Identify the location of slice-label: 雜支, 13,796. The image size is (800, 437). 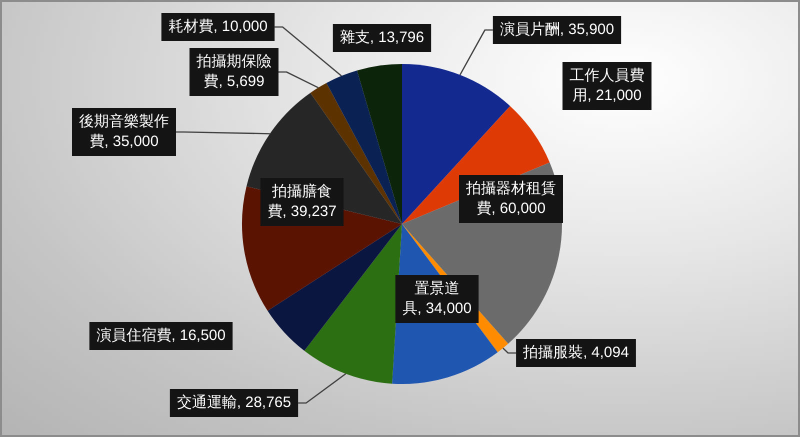
(382, 37).